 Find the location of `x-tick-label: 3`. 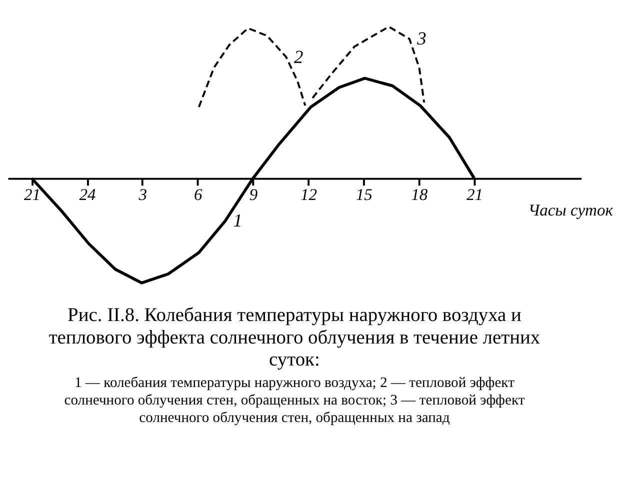

x-tick-label: 3 is located at coordinates (142, 194).